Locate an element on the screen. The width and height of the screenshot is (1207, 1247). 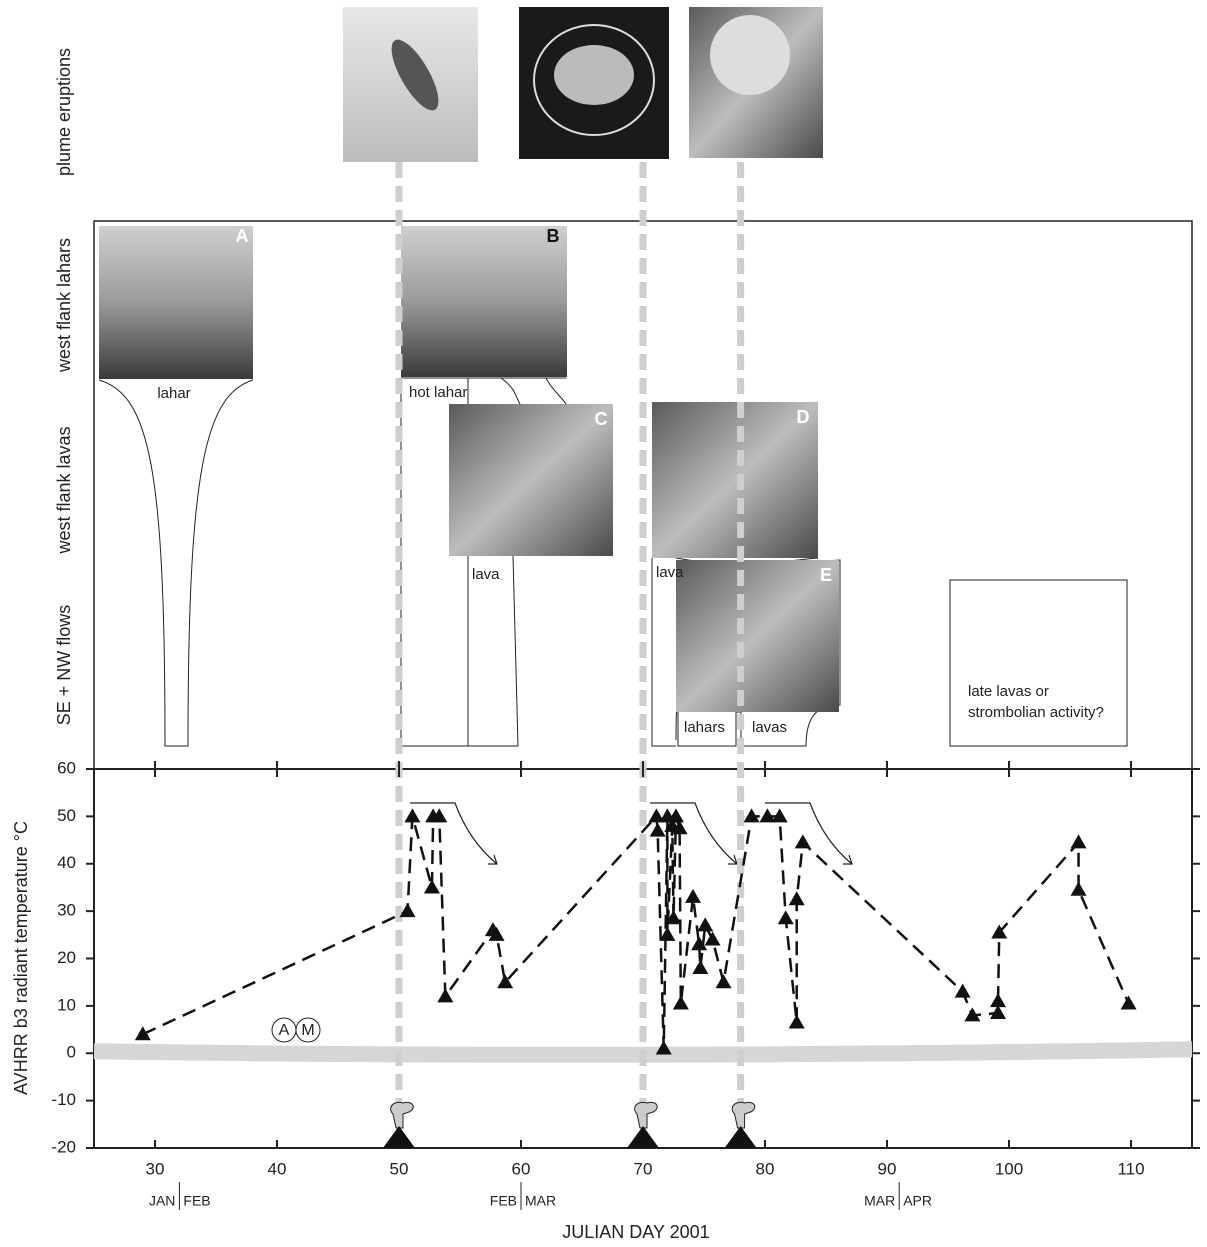
y-tick-label: 0 is located at coordinates (71, 1052).